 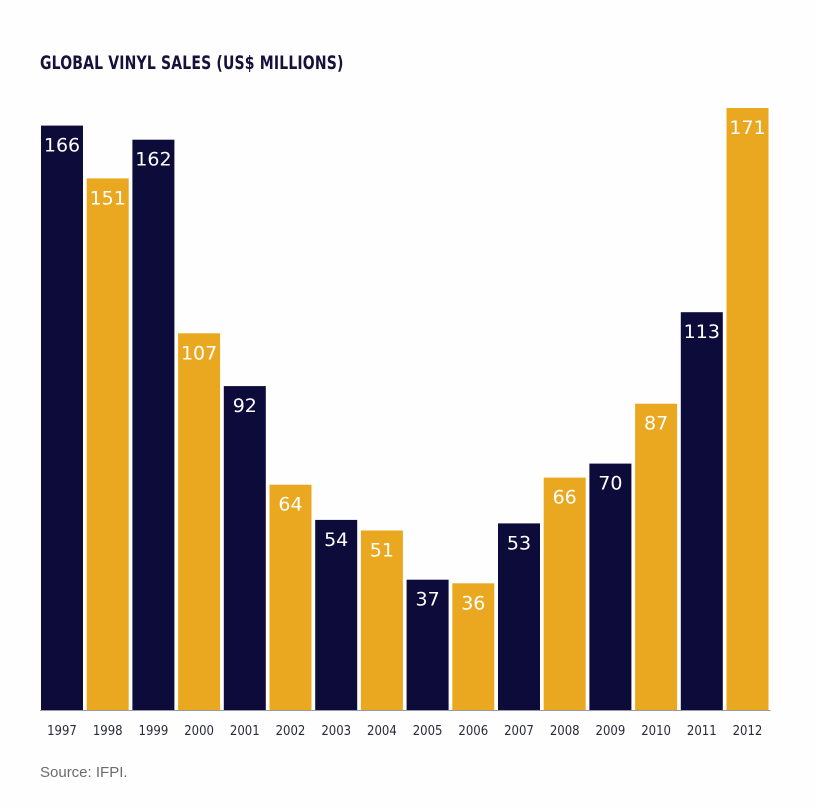 What do you see at coordinates (290, 505) in the screenshot?
I see `value-label-2002: 64` at bounding box center [290, 505].